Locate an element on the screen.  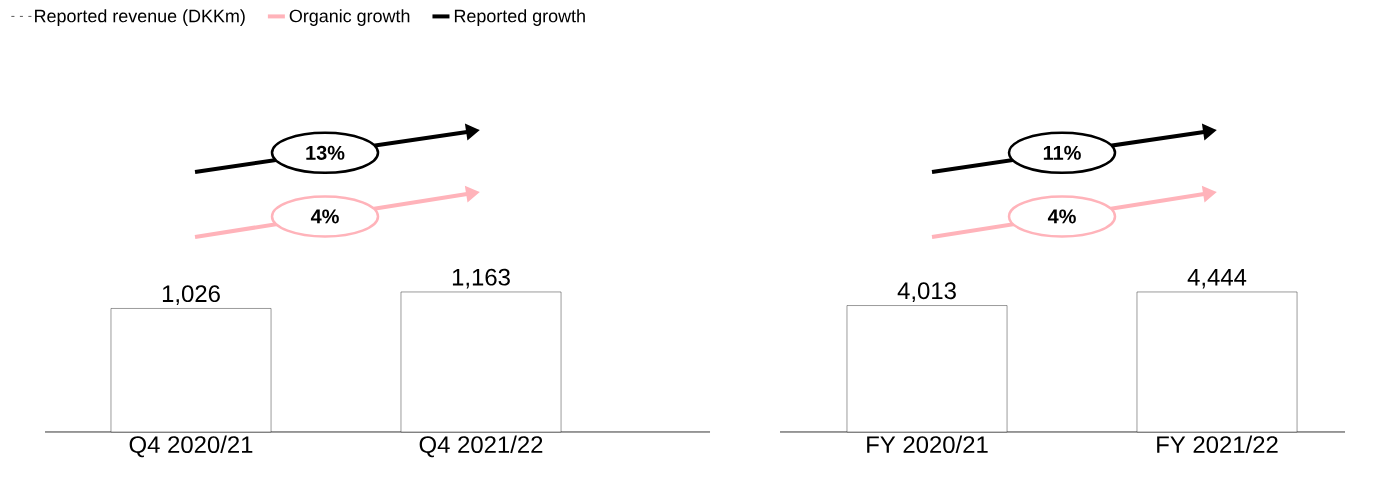
x-tick-label: FY 2020/21 is located at coordinates (927, 444).